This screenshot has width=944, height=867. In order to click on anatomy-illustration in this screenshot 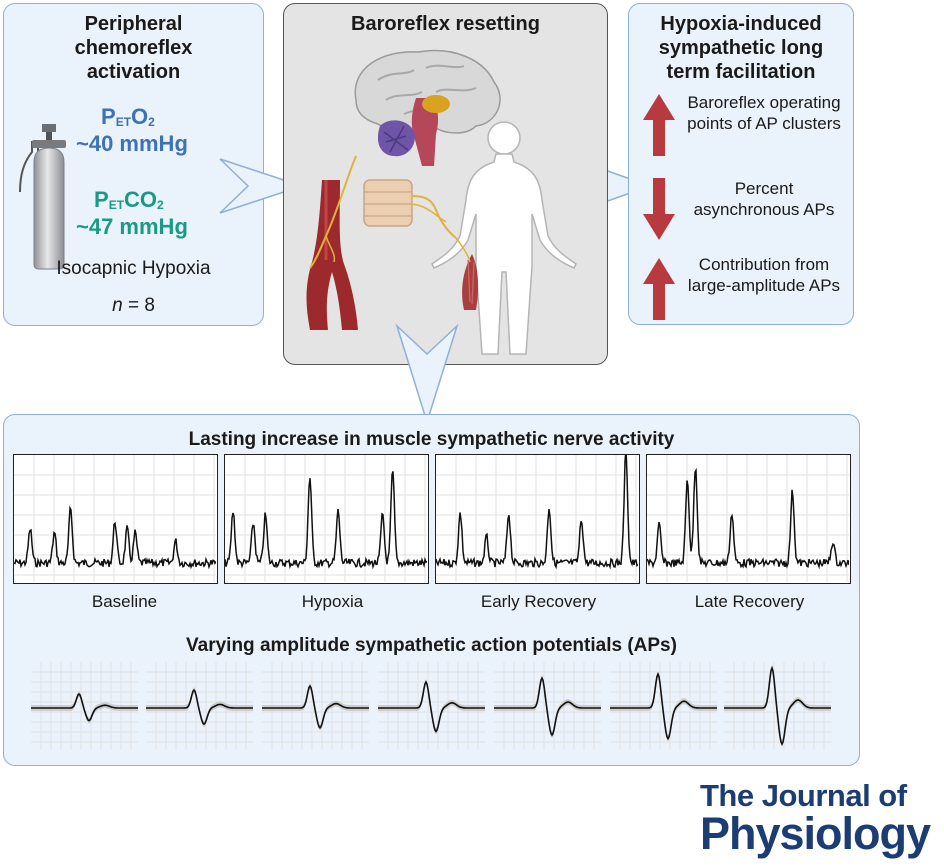, I will do `click(441, 202)`.